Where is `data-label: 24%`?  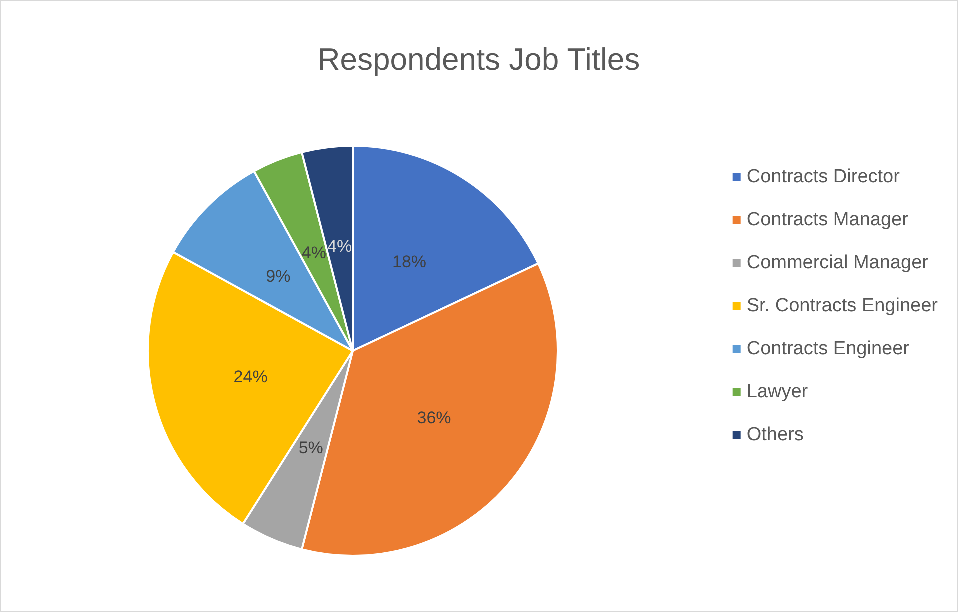 data-label: 24% is located at coordinates (251, 377).